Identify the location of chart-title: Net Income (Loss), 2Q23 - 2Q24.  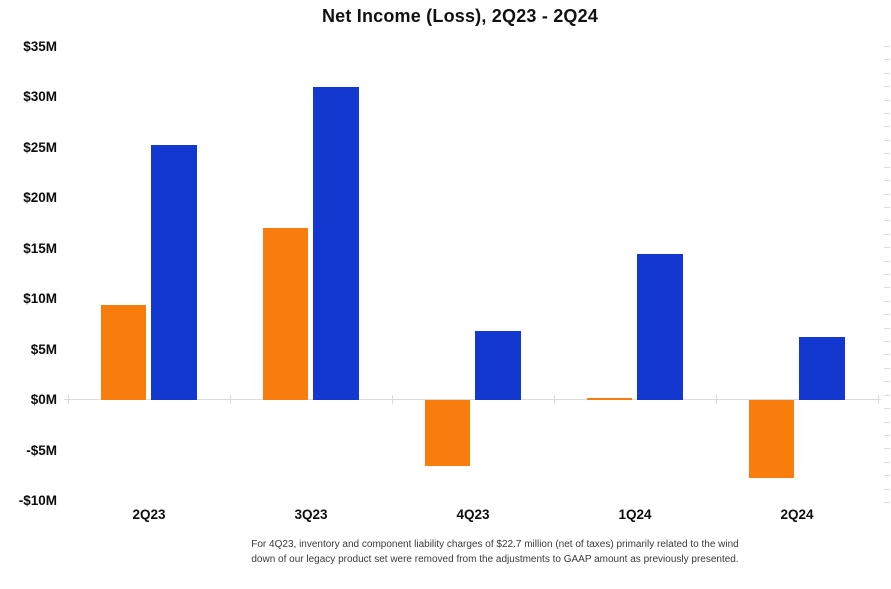
(460, 16).